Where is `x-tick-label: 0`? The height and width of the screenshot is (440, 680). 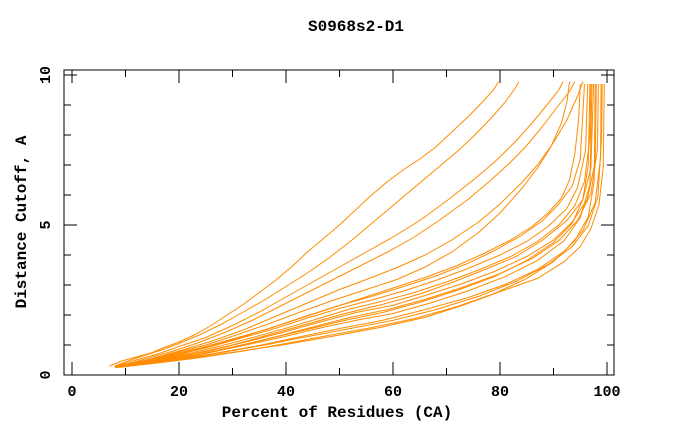 x-tick-label: 0 is located at coordinates (71, 392).